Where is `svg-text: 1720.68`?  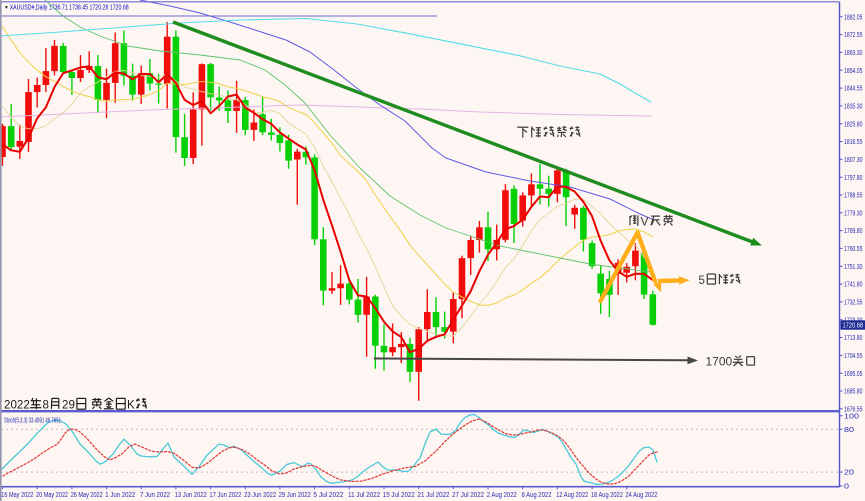
svg-text: 1720.68 is located at coordinates (853, 325).